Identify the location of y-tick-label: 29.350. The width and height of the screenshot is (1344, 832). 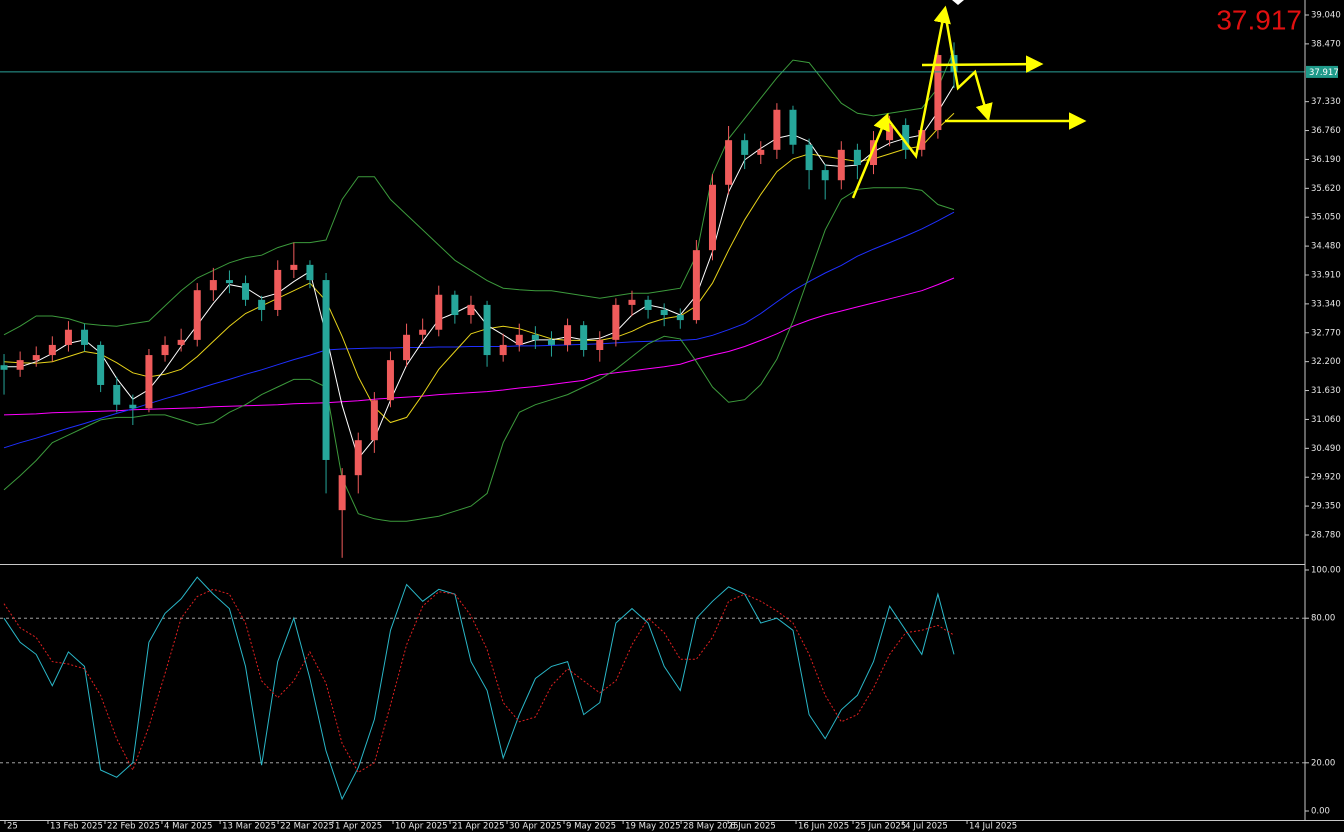
(1326, 507).